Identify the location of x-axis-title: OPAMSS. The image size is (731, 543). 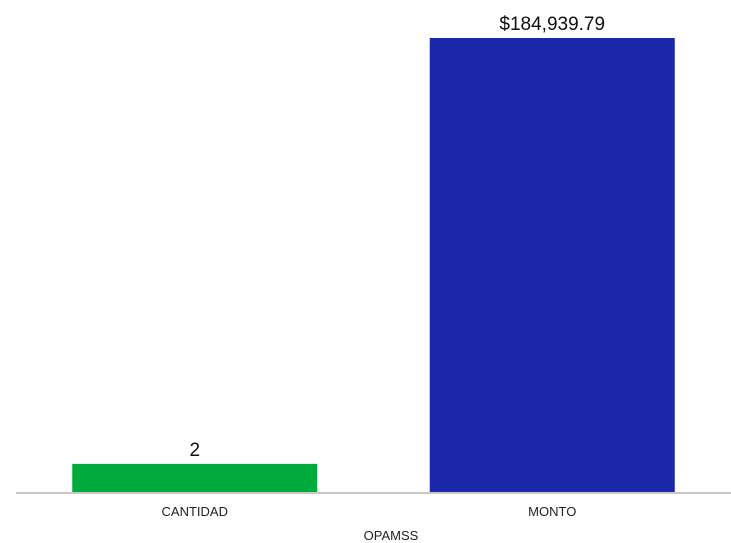
(391, 535).